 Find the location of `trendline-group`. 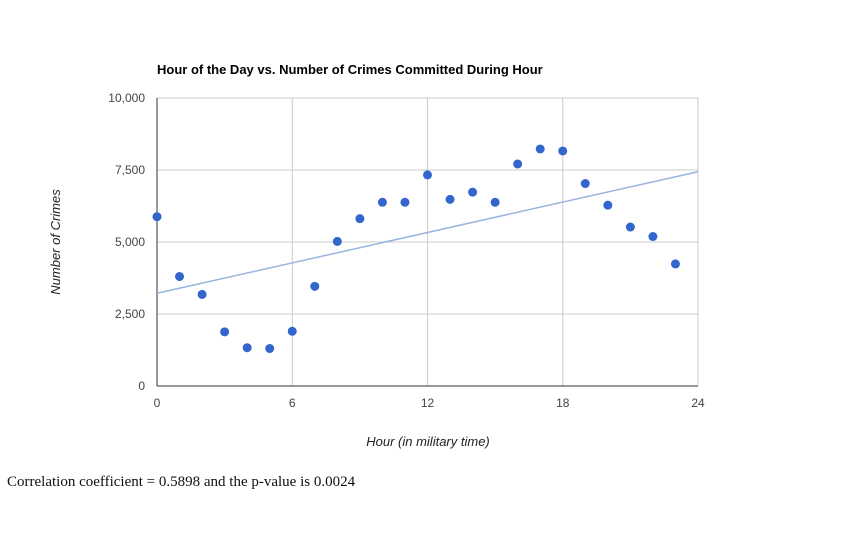

trendline-group is located at coordinates (427, 232).